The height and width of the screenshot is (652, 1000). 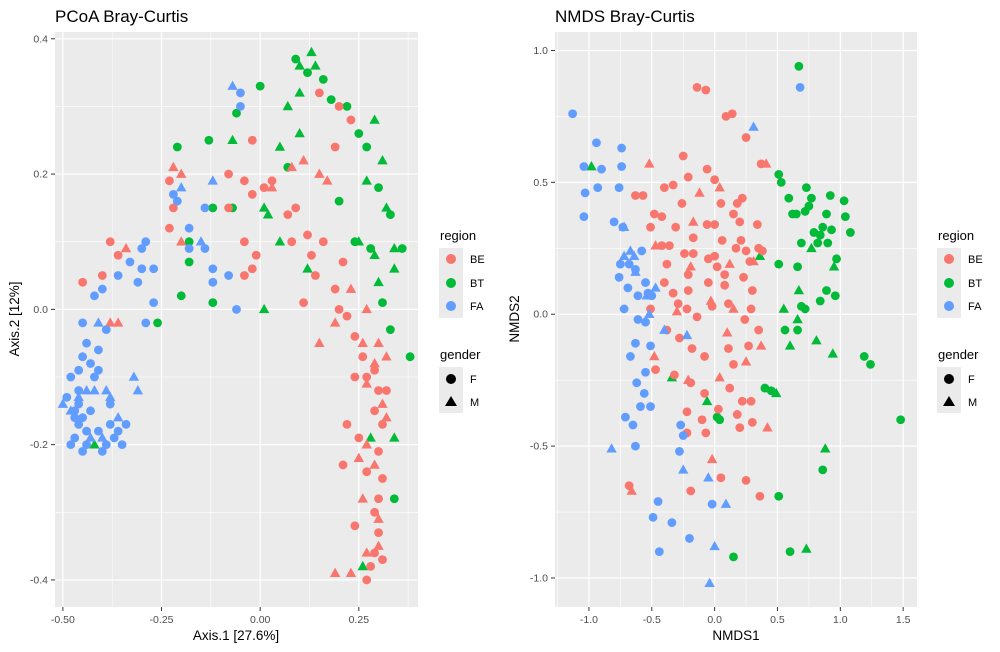 I want to click on nmds-point-fa-male, so click(x=611, y=448).